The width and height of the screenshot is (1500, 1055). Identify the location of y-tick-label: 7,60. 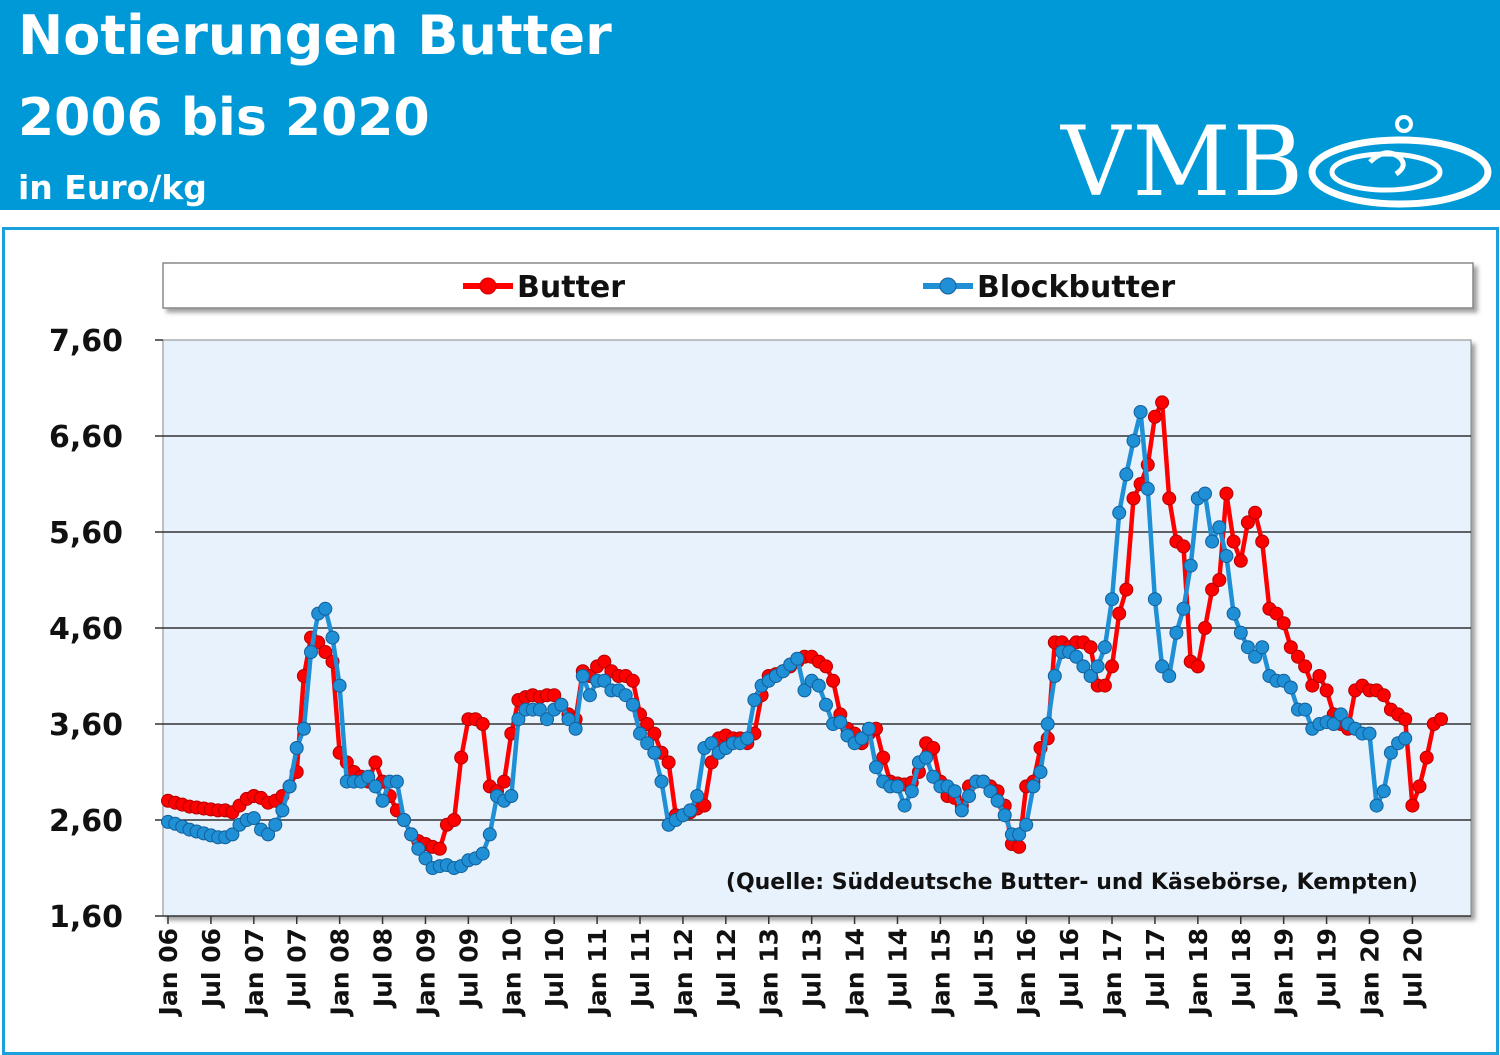
(86, 341).